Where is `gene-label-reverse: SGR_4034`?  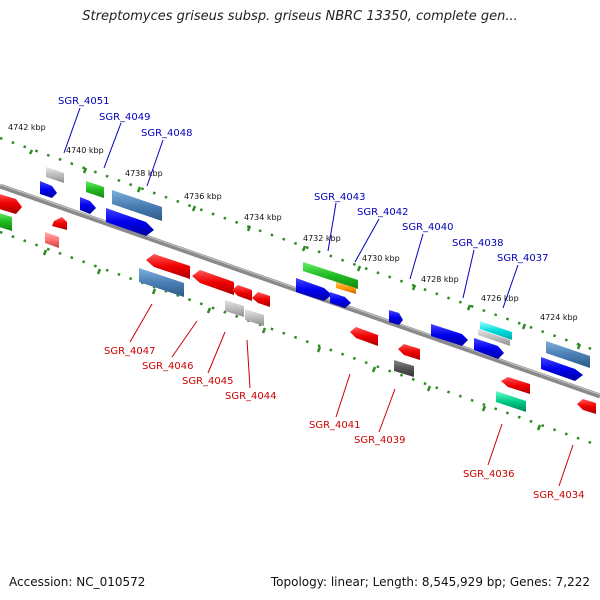 gene-label-reverse: SGR_4034 is located at coordinates (559, 495).